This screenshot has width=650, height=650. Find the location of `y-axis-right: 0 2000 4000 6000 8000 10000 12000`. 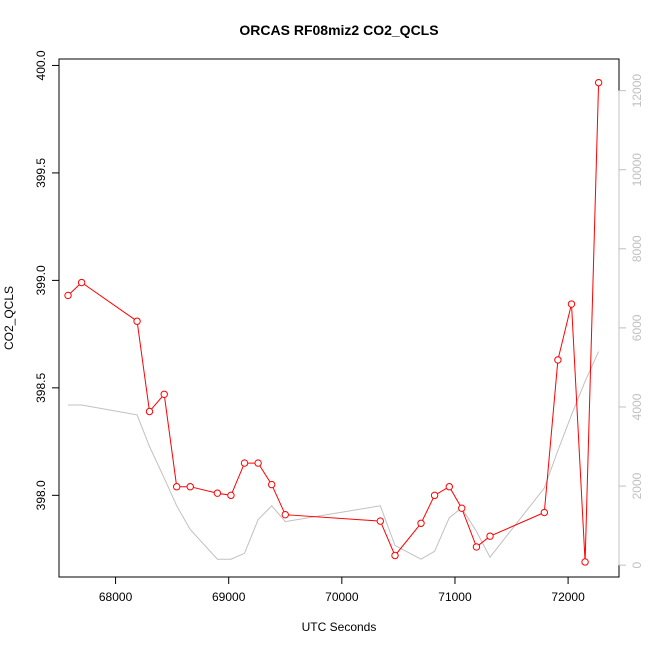

y-axis-right: 0 2000 4000 6000 8000 10000 12000 is located at coordinates (631, 321).